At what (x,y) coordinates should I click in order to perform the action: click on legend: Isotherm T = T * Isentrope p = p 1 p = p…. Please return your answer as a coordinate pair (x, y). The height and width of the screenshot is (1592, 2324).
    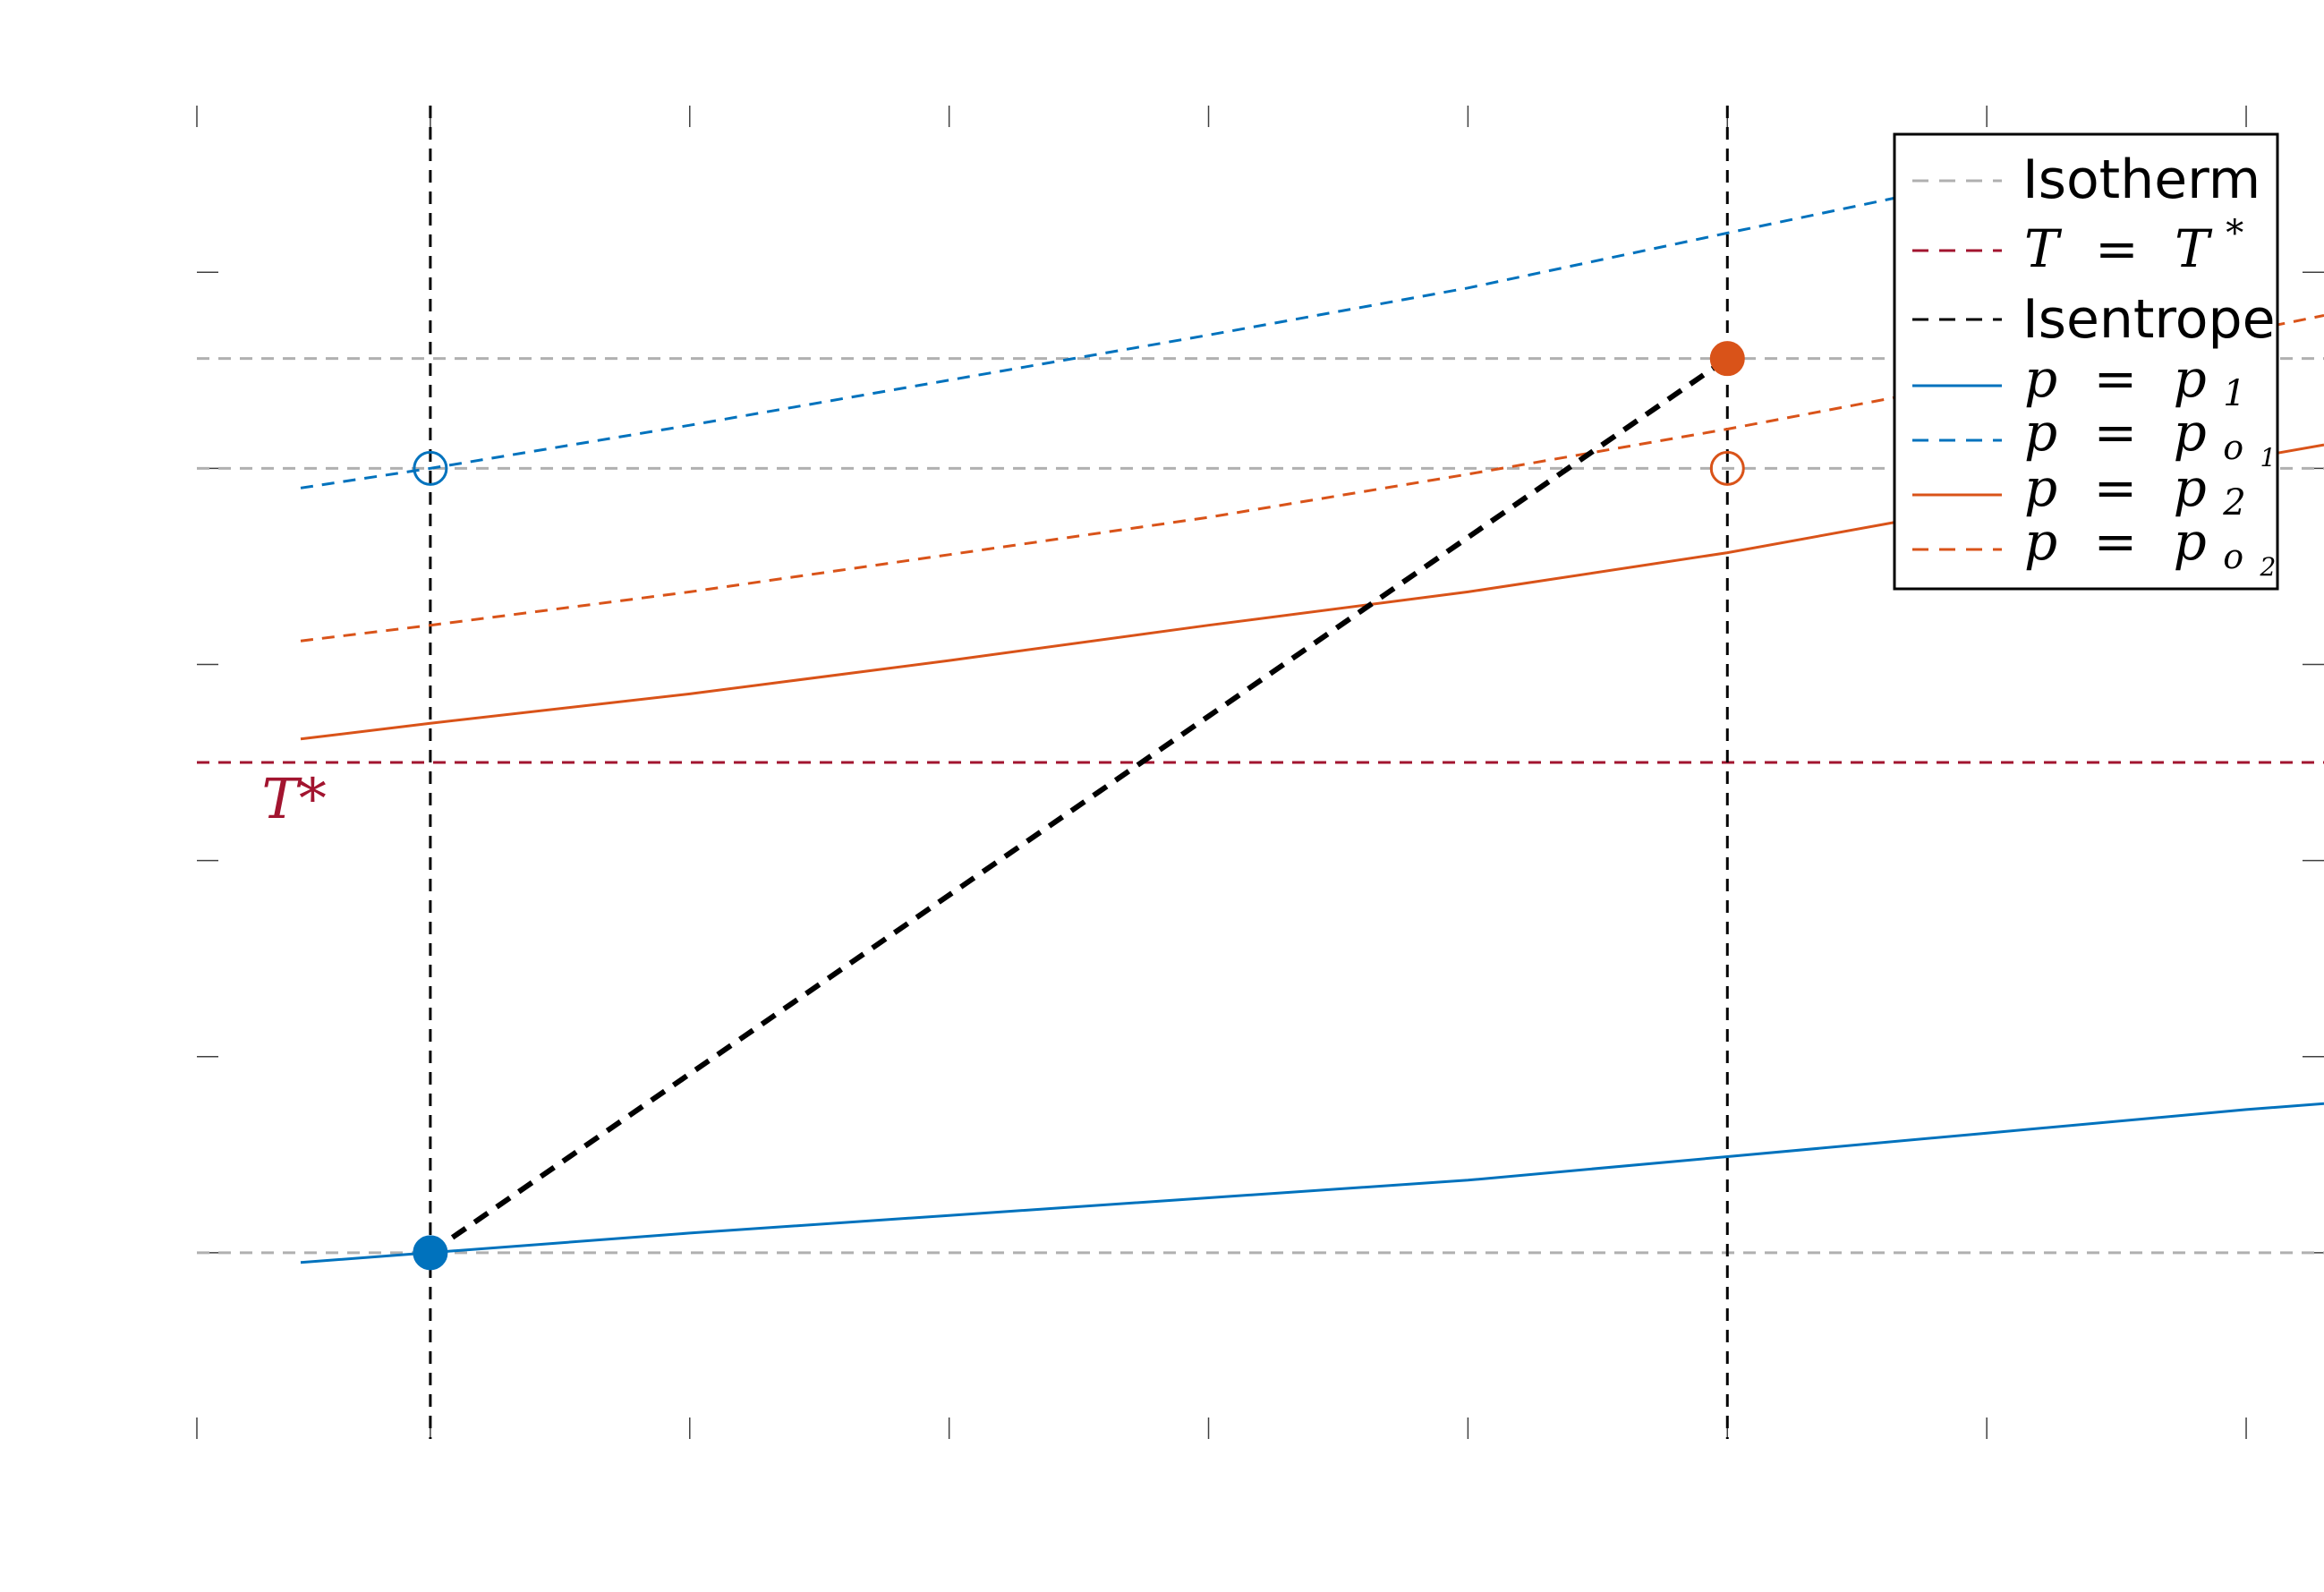
    Looking at the image, I should click on (2086, 361).